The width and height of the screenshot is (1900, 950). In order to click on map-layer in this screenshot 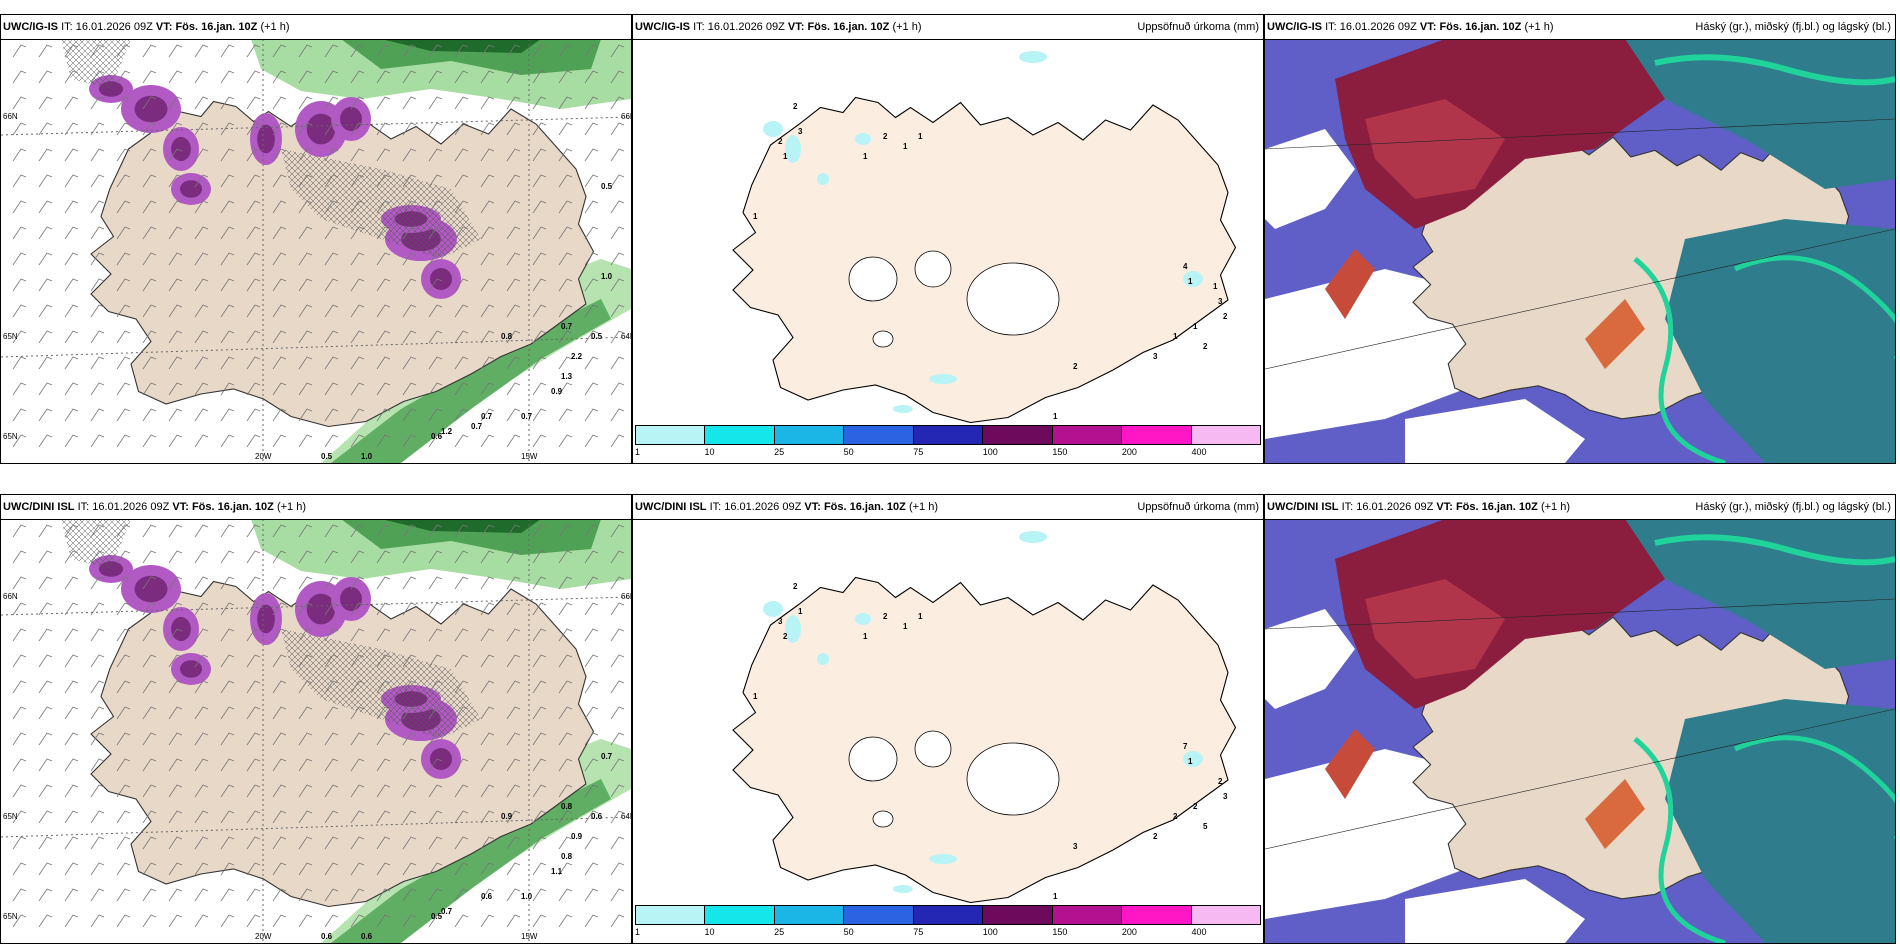, I will do `click(1580, 251)`.